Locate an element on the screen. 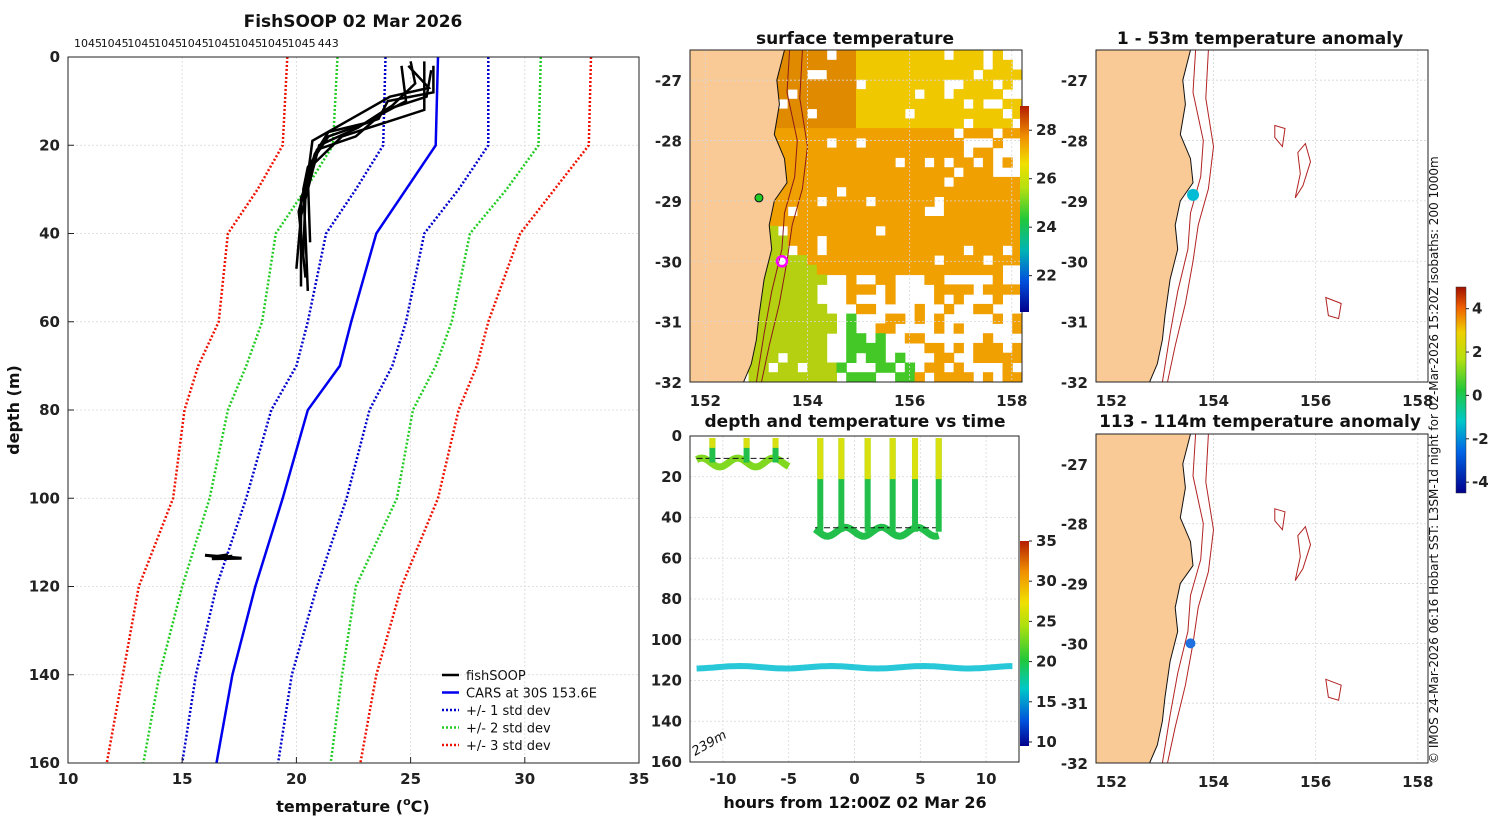 The image size is (1500, 820). legend-label-4: +/- 3 std dev is located at coordinates (508, 746).